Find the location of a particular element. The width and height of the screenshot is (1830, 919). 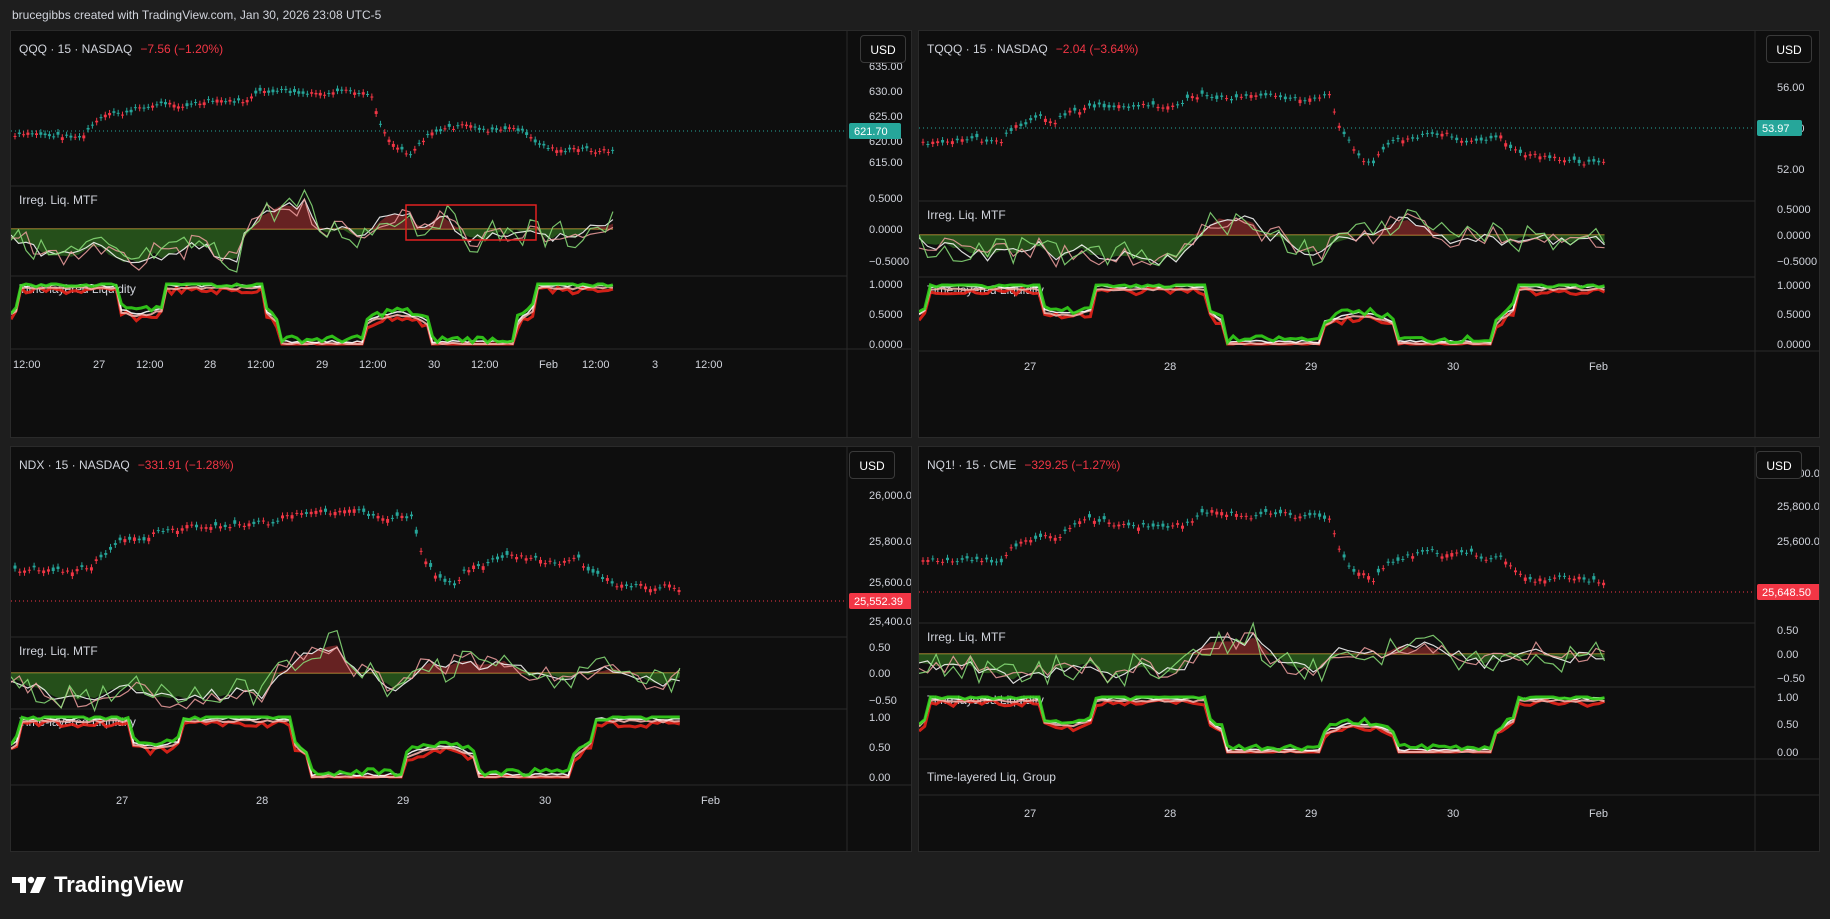

last-price-tag is located at coordinates (1779, 128).